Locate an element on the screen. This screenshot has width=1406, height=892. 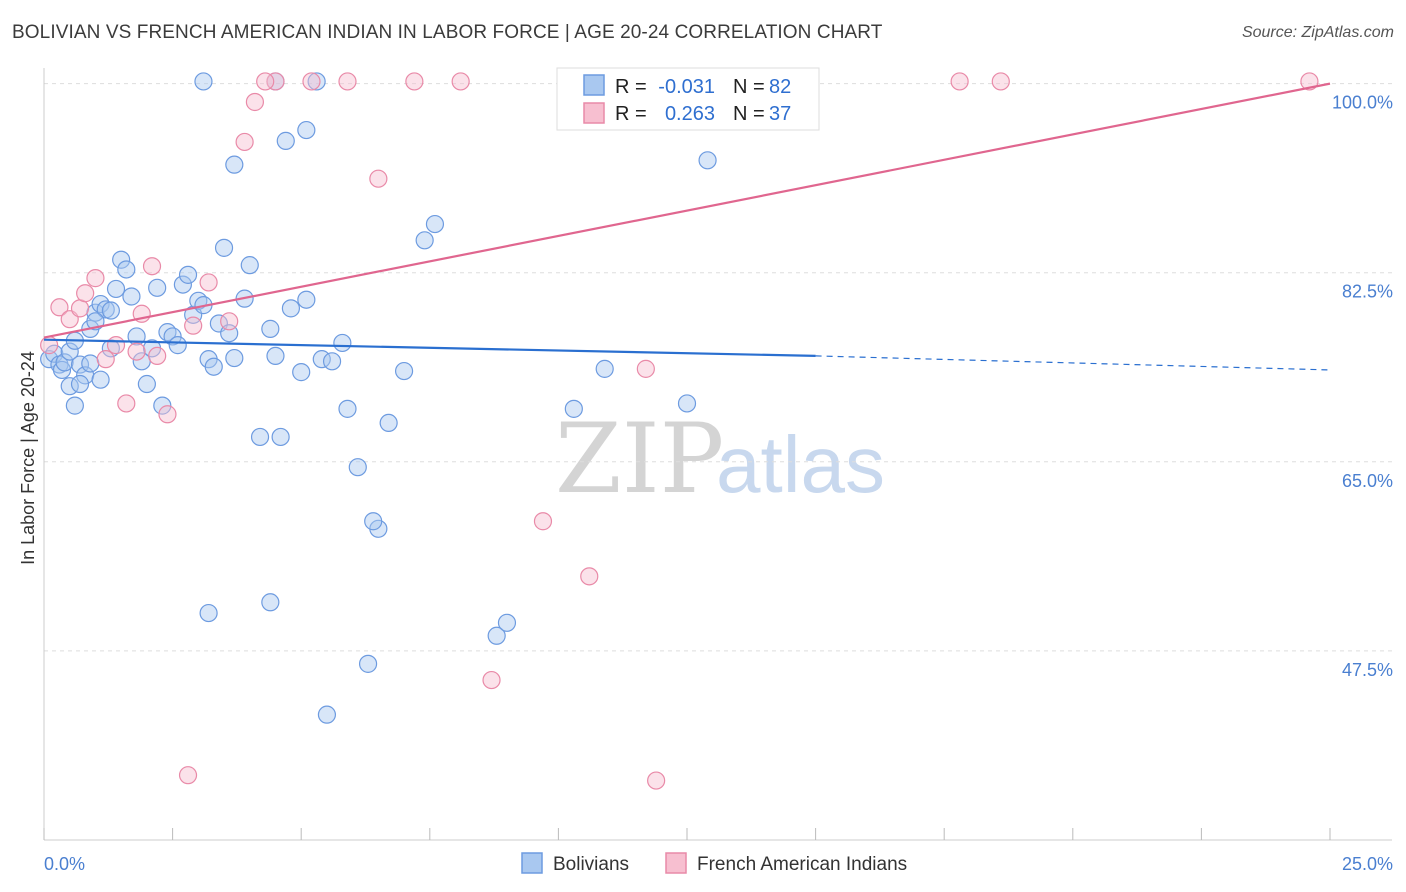
legend-r-label-pink: R = is located at coordinates (631, 114).